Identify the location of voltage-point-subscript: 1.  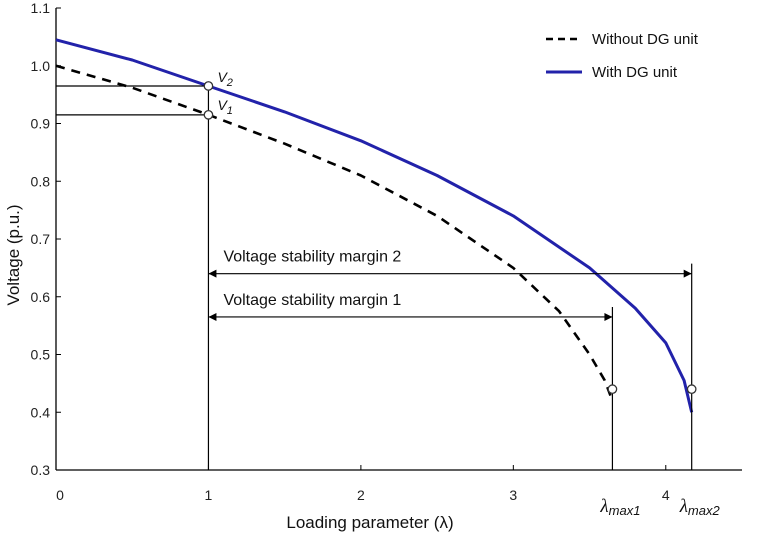
(230, 111).